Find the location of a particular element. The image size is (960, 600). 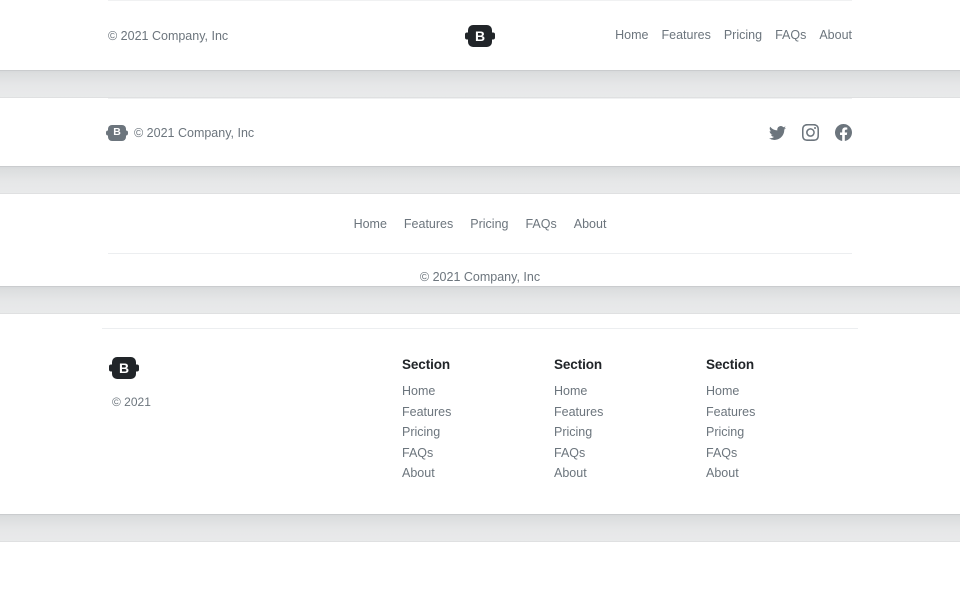

footer-social: B © 2021 Company, Inc is located at coordinates (480, 132).